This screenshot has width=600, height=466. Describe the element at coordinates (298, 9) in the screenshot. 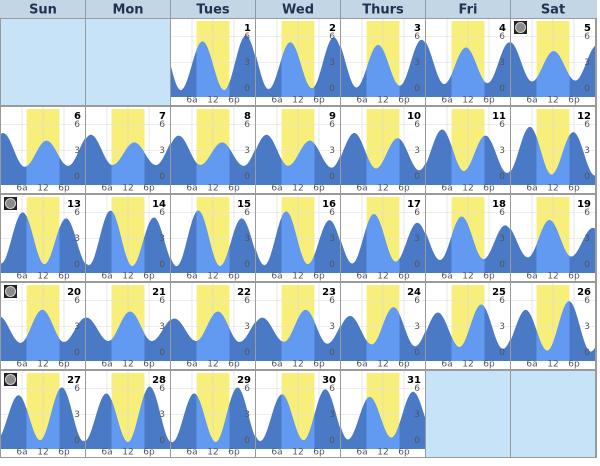

I see `header-bar` at that location.